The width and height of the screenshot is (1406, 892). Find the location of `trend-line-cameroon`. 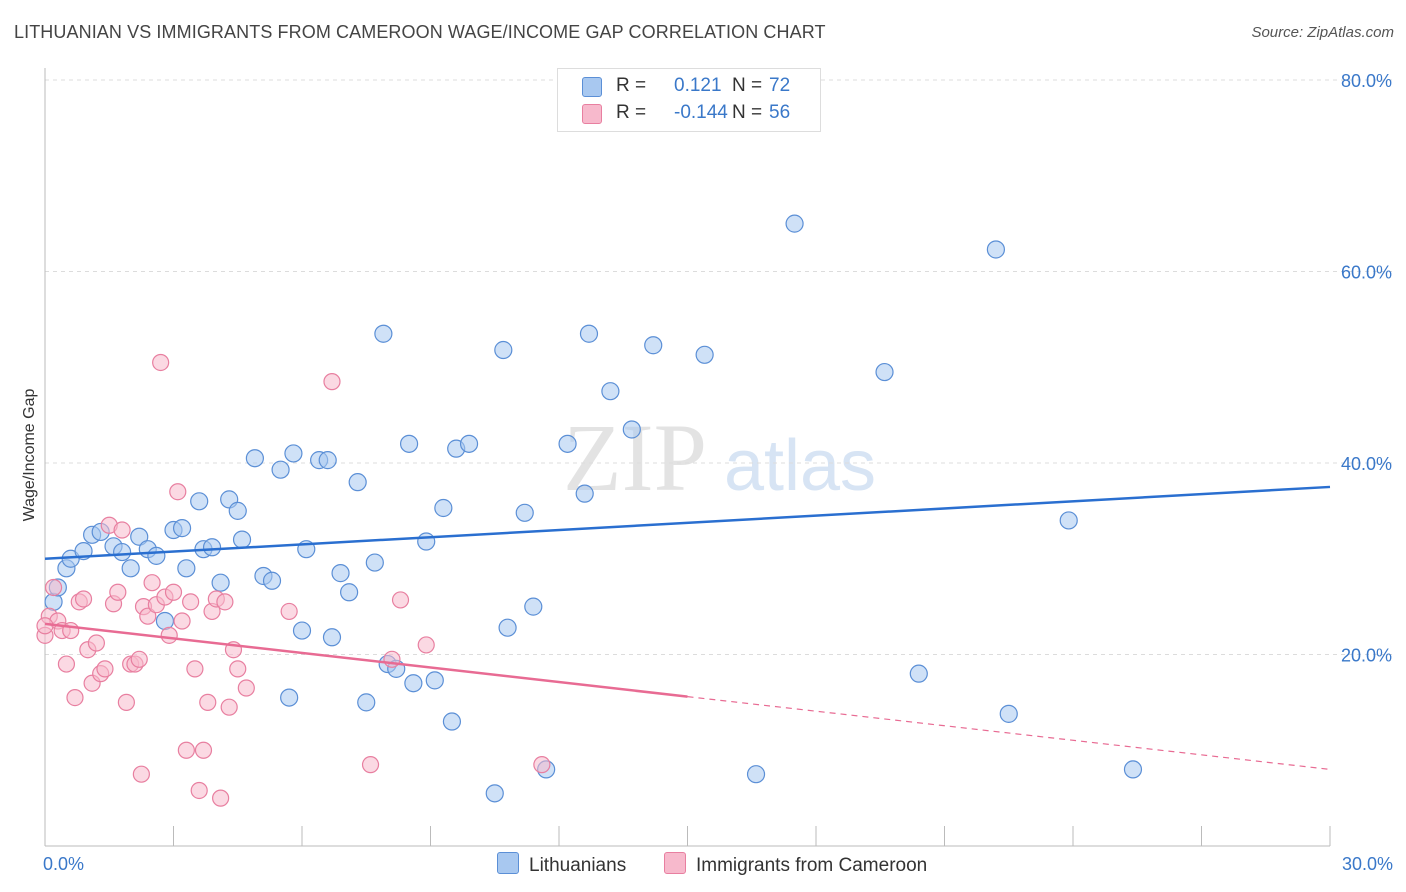

trend-line-cameroon is located at coordinates (366, 660).